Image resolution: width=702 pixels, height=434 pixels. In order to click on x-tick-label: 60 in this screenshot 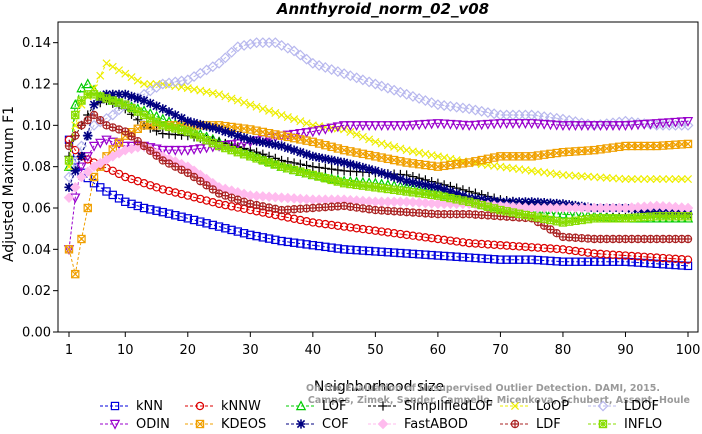, I will do `click(438, 350)`.